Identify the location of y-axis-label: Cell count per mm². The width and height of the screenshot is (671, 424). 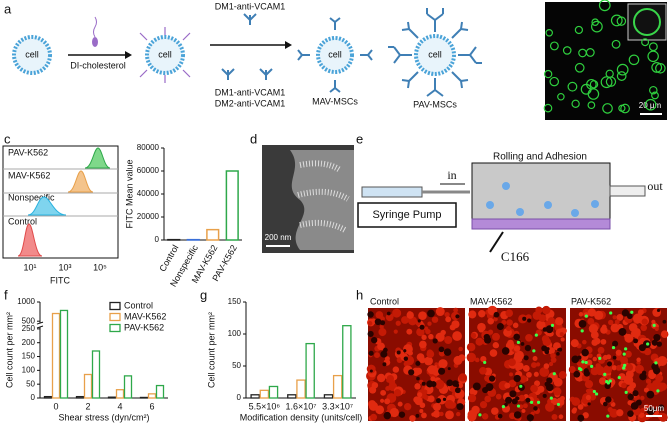
(9, 350).